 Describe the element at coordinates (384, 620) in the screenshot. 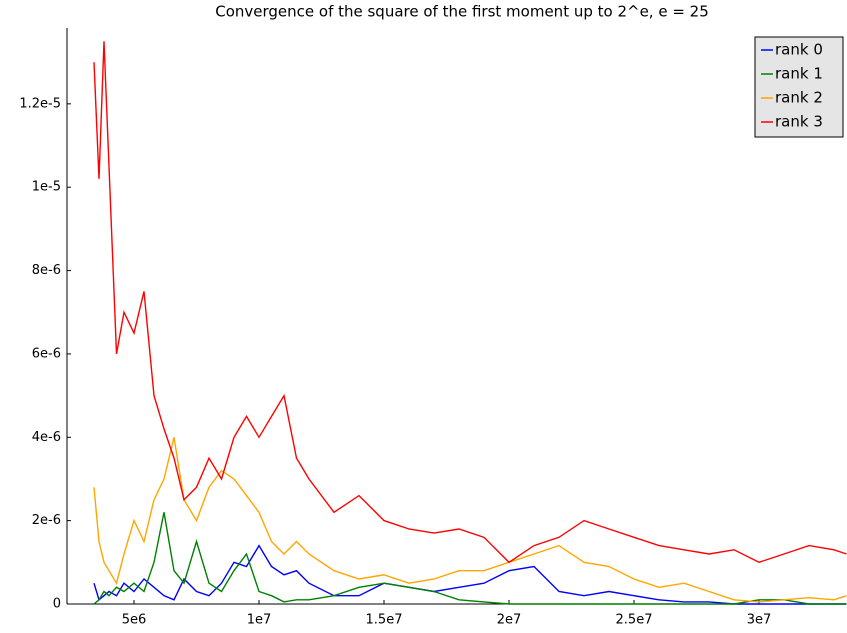

I see `x-tick-label: 1.5e7` at that location.